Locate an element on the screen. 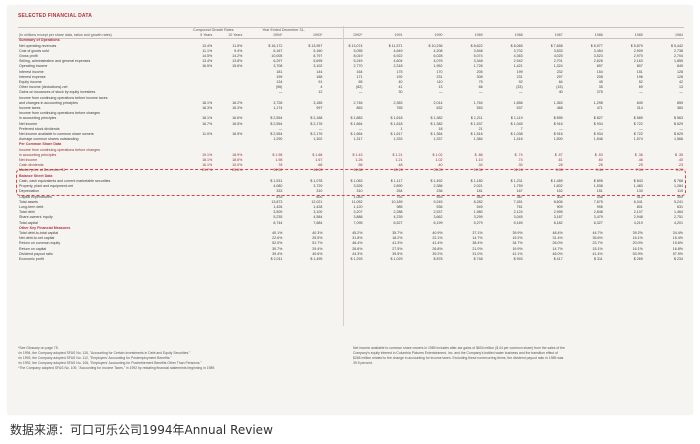 Image resolution: width=700 pixels, height=444 pixels. table-cell: 3,633 is located at coordinates (558, 50).